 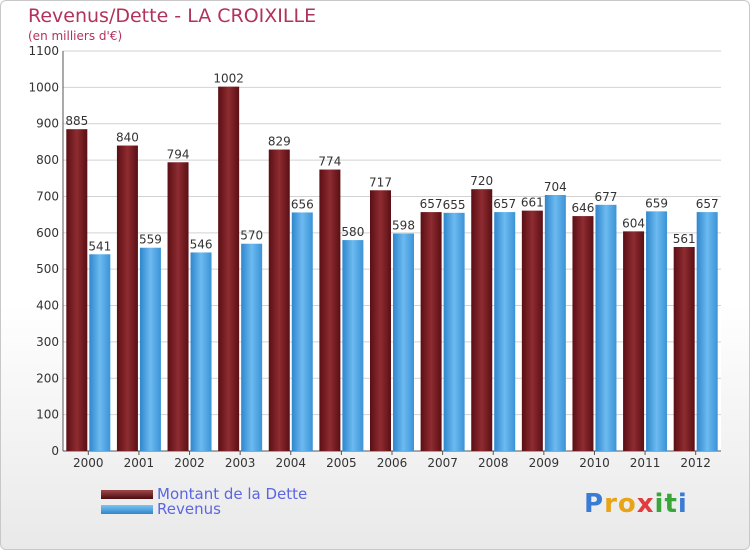 What do you see at coordinates (329, 162) in the screenshot?
I see `data-label-dette: 774` at bounding box center [329, 162].